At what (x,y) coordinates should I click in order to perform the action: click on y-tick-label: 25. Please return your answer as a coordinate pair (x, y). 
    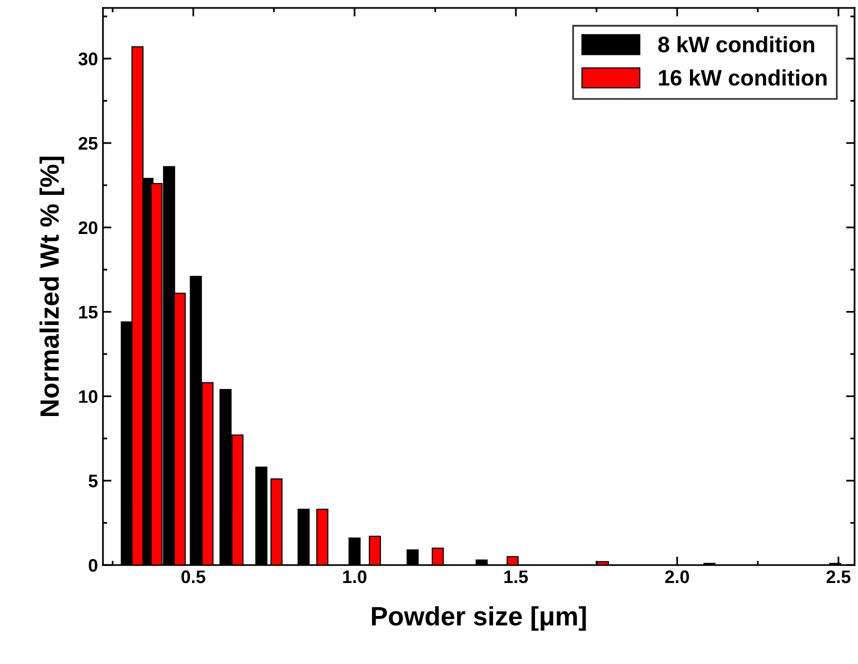
    Looking at the image, I should click on (88, 143).